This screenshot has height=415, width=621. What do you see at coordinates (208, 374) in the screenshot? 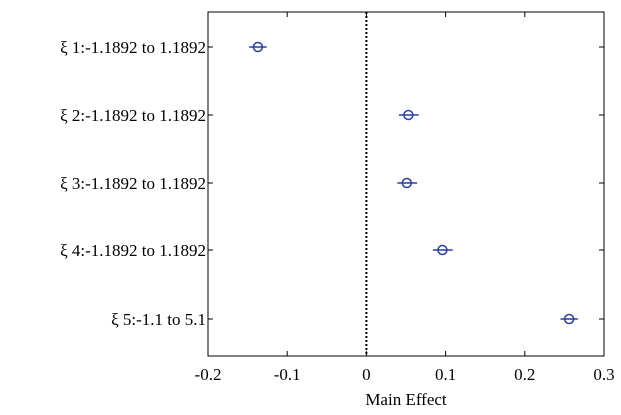
I see `x-tick-label: -0.2` at bounding box center [208, 374].